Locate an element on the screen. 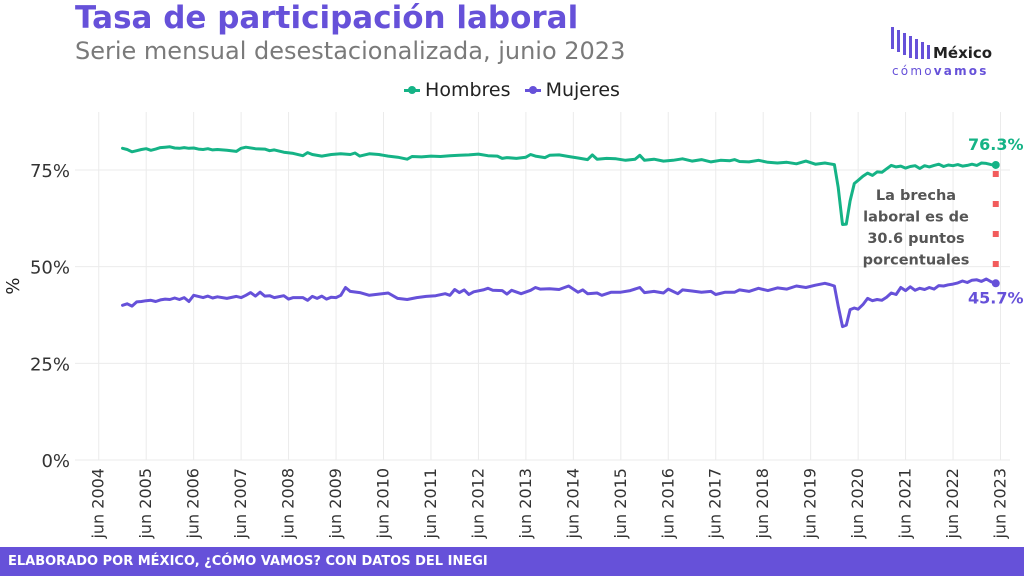  x-tick-label: jun 2016 is located at coordinates (667, 504).